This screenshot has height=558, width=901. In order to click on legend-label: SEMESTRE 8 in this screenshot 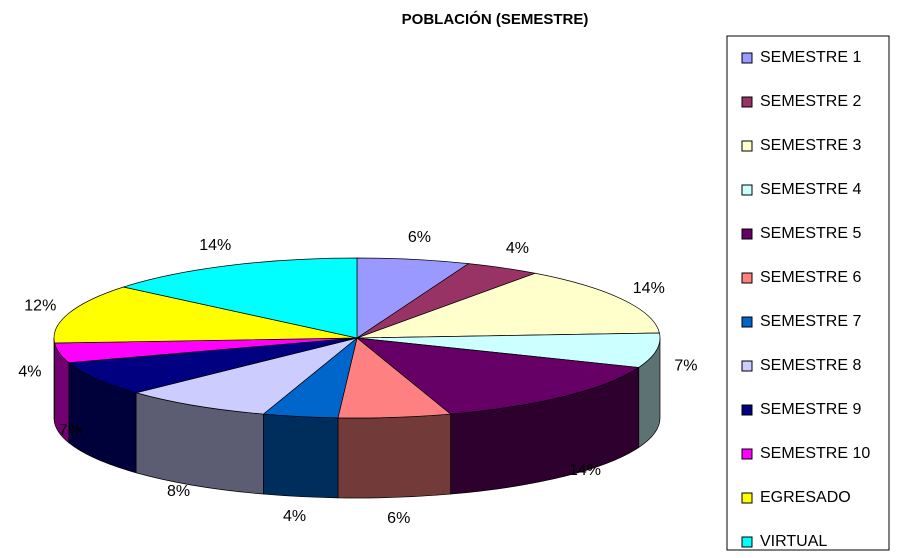, I will do `click(810, 365)`.